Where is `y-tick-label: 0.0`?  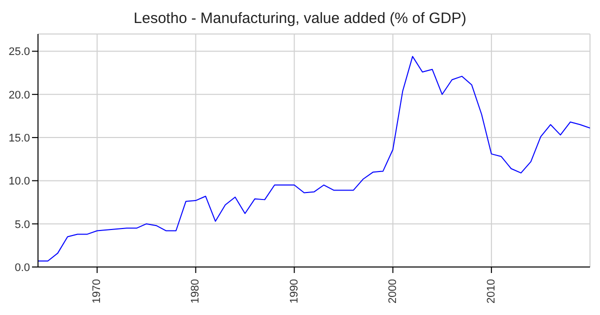
y-tick-label: 0.0 is located at coordinates (22, 268).